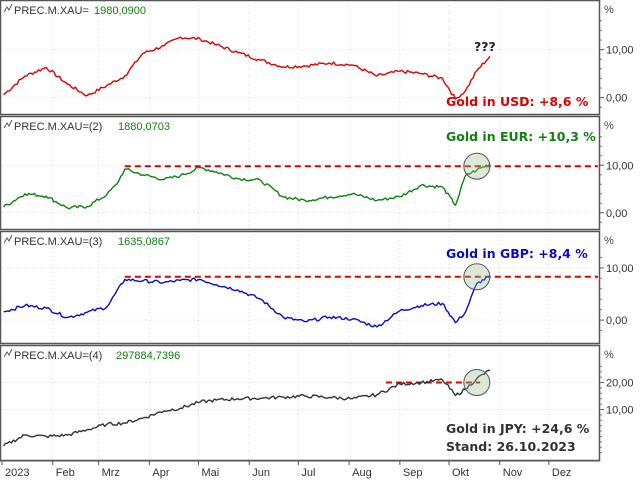  What do you see at coordinates (144, 127) in the screenshot?
I see `legend-value: 1880,0703` at bounding box center [144, 127].